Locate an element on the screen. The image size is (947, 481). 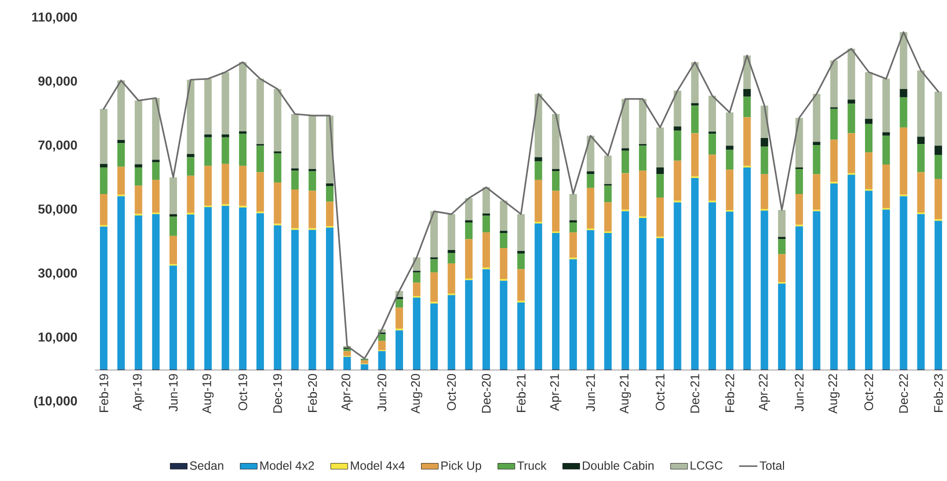
x-tick-label: Oct-22 is located at coordinates (869, 392).